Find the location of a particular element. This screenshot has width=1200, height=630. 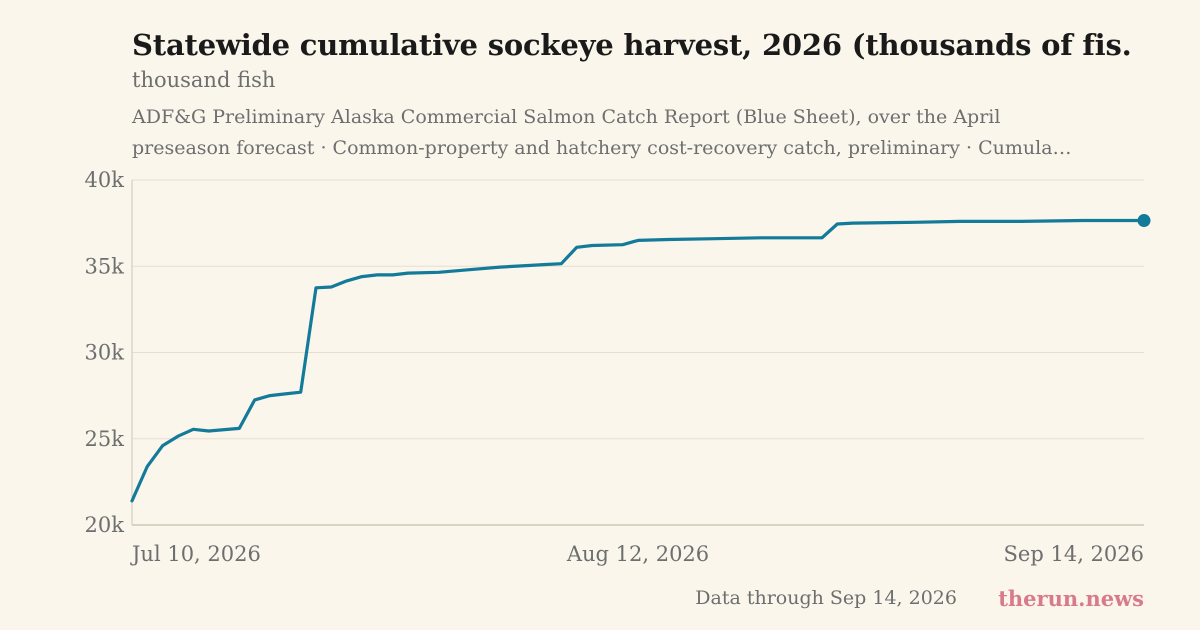

x-tick-label: Sep 14, 2026 is located at coordinates (1074, 554).